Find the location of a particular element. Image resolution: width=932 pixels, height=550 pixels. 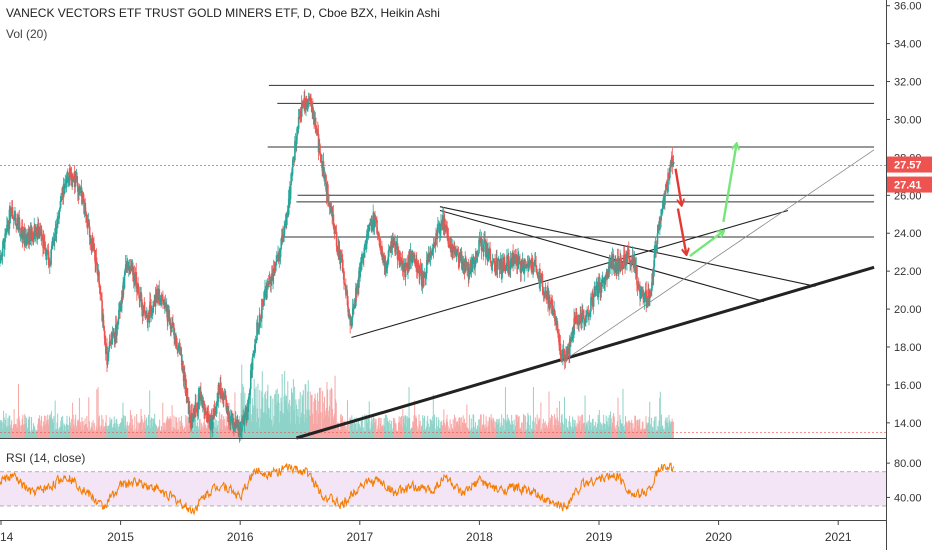

price-label: 27.57 is located at coordinates (908, 166).